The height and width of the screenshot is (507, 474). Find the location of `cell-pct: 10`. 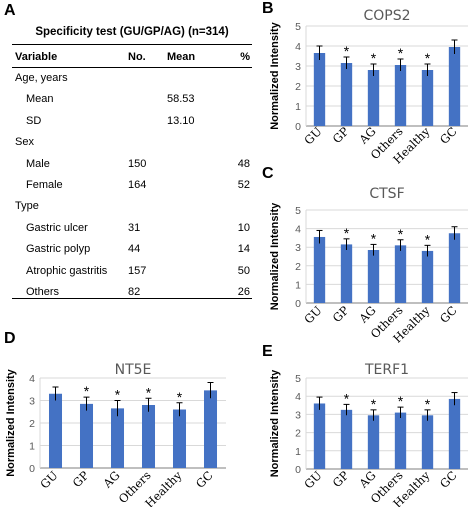

cell-pct: 10 is located at coordinates (243, 227).